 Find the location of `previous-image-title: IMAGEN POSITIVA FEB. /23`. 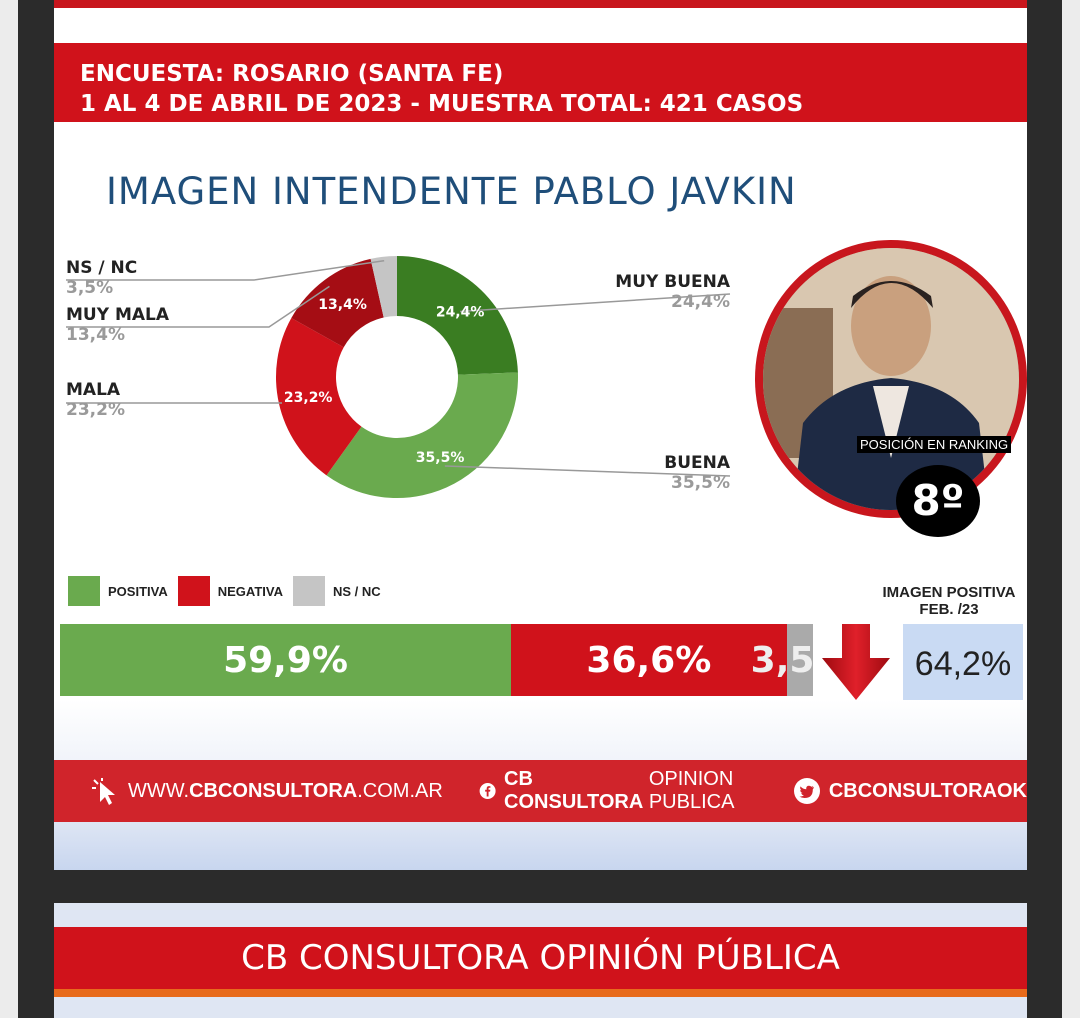

previous-image-title: IMAGEN POSITIVA FEB. /23 is located at coordinates (949, 601).